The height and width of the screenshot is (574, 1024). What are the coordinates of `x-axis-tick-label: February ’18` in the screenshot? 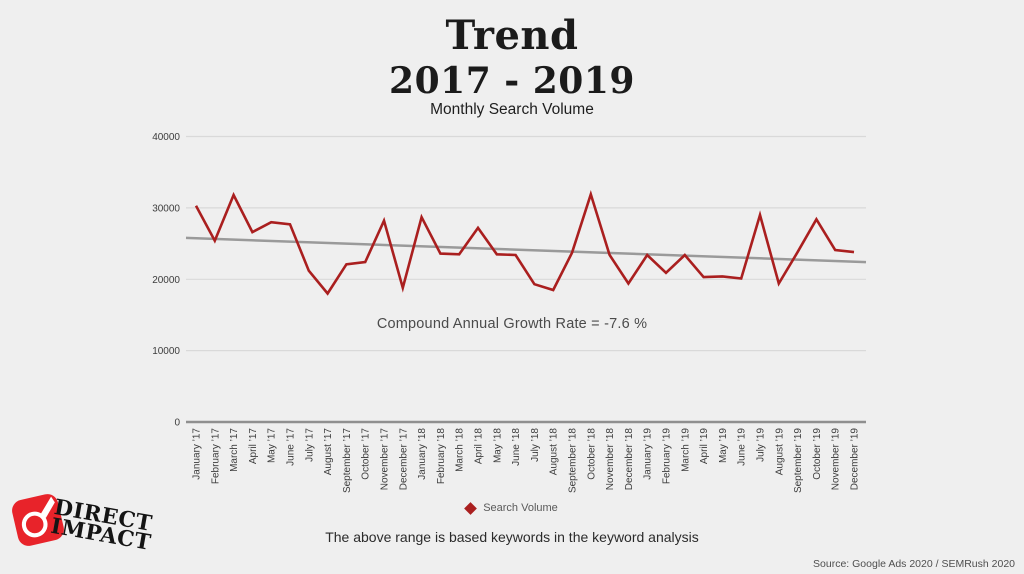 It's located at (441, 456).